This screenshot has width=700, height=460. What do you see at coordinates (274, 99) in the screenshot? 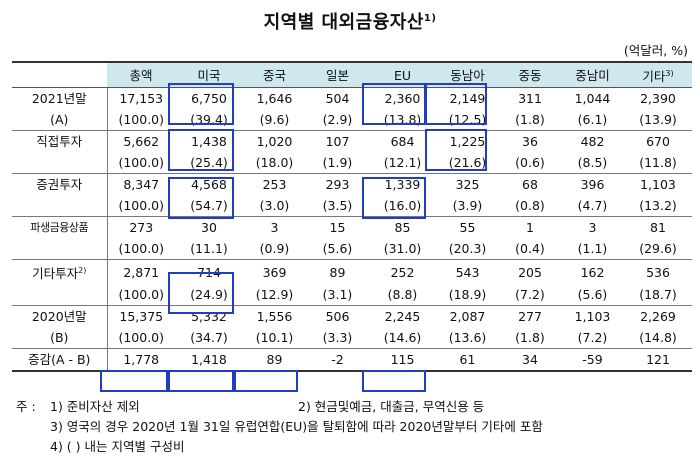
I see `table-cell: 1,646` at bounding box center [274, 99].